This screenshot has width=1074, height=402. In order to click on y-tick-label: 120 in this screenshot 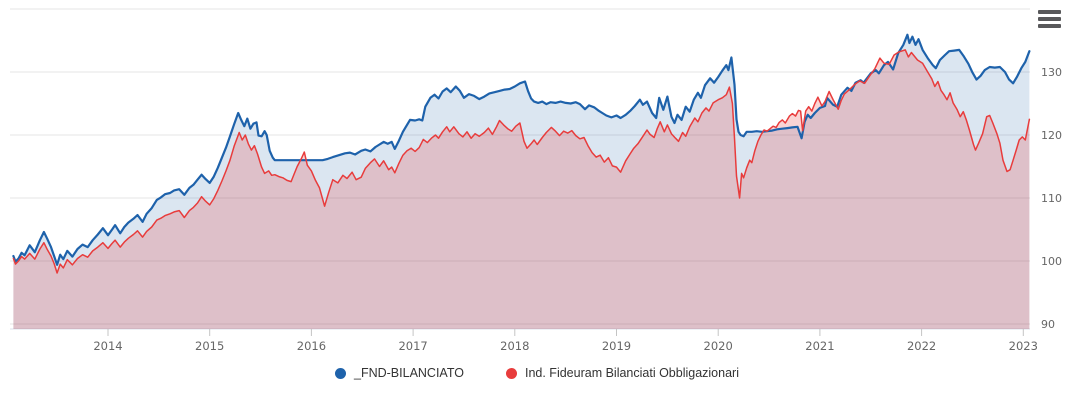, I will do `click(1051, 135)`.